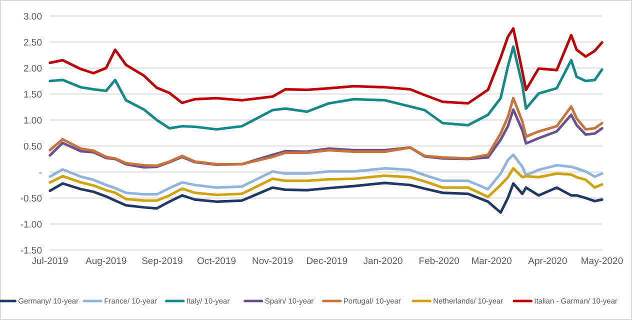 The image size is (632, 320). I want to click on y-tick-label: 1.00, so click(33, 120).